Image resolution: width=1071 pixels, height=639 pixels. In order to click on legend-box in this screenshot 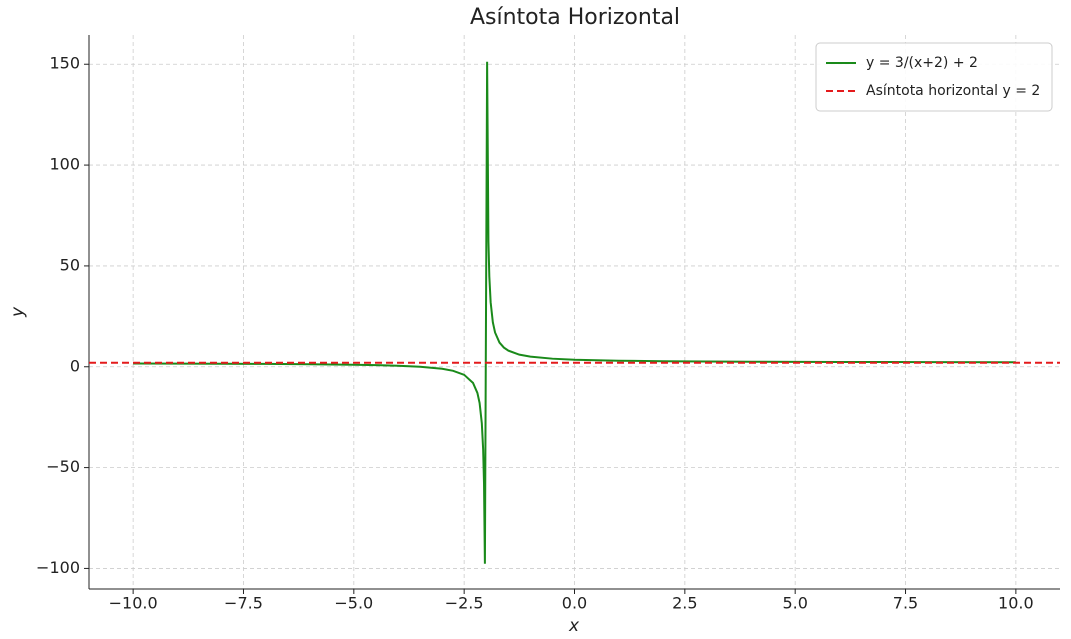, I will do `click(934, 77)`.